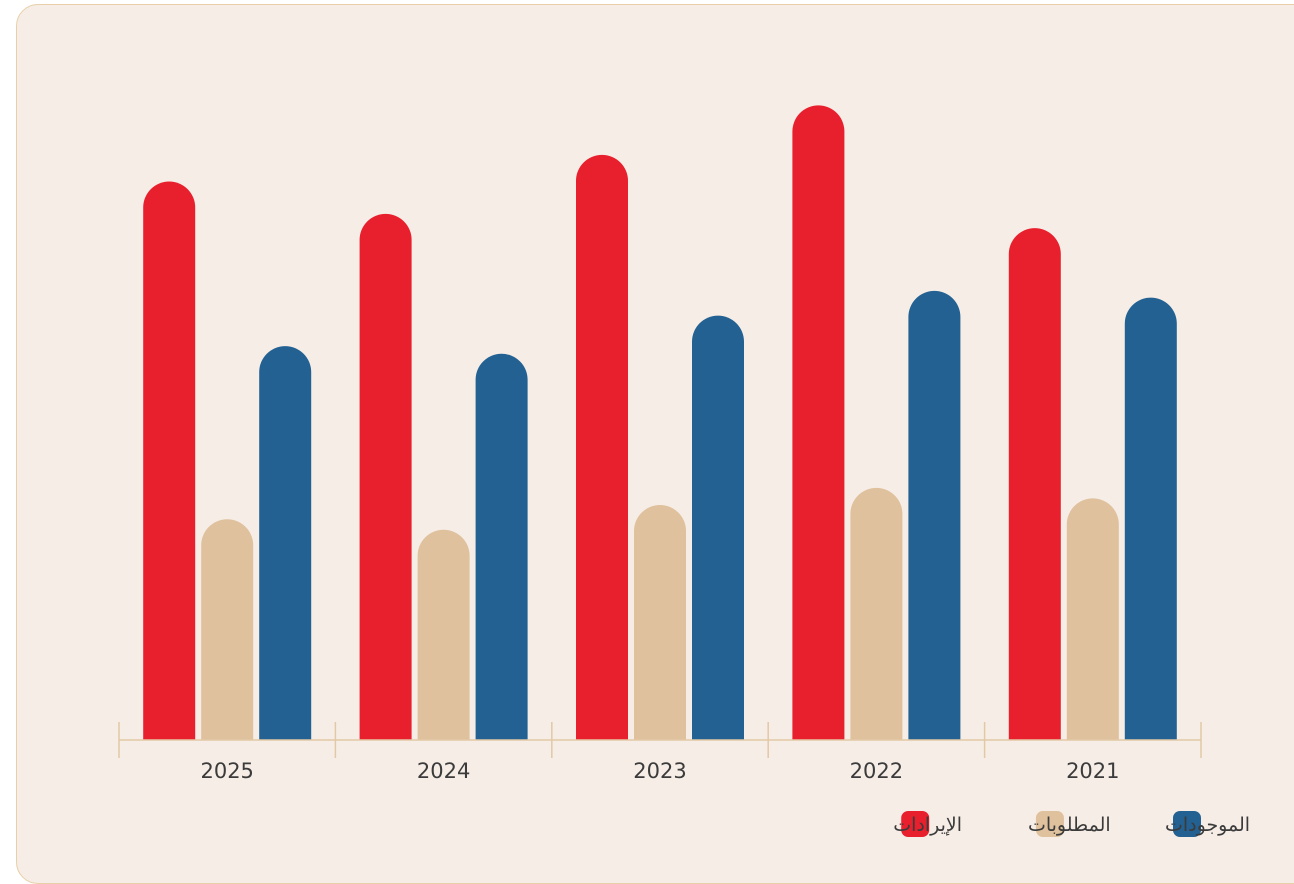 The image size is (1294, 884). Describe the element at coordinates (659, 771) in the screenshot. I see `x-tick-label: 2023` at that location.